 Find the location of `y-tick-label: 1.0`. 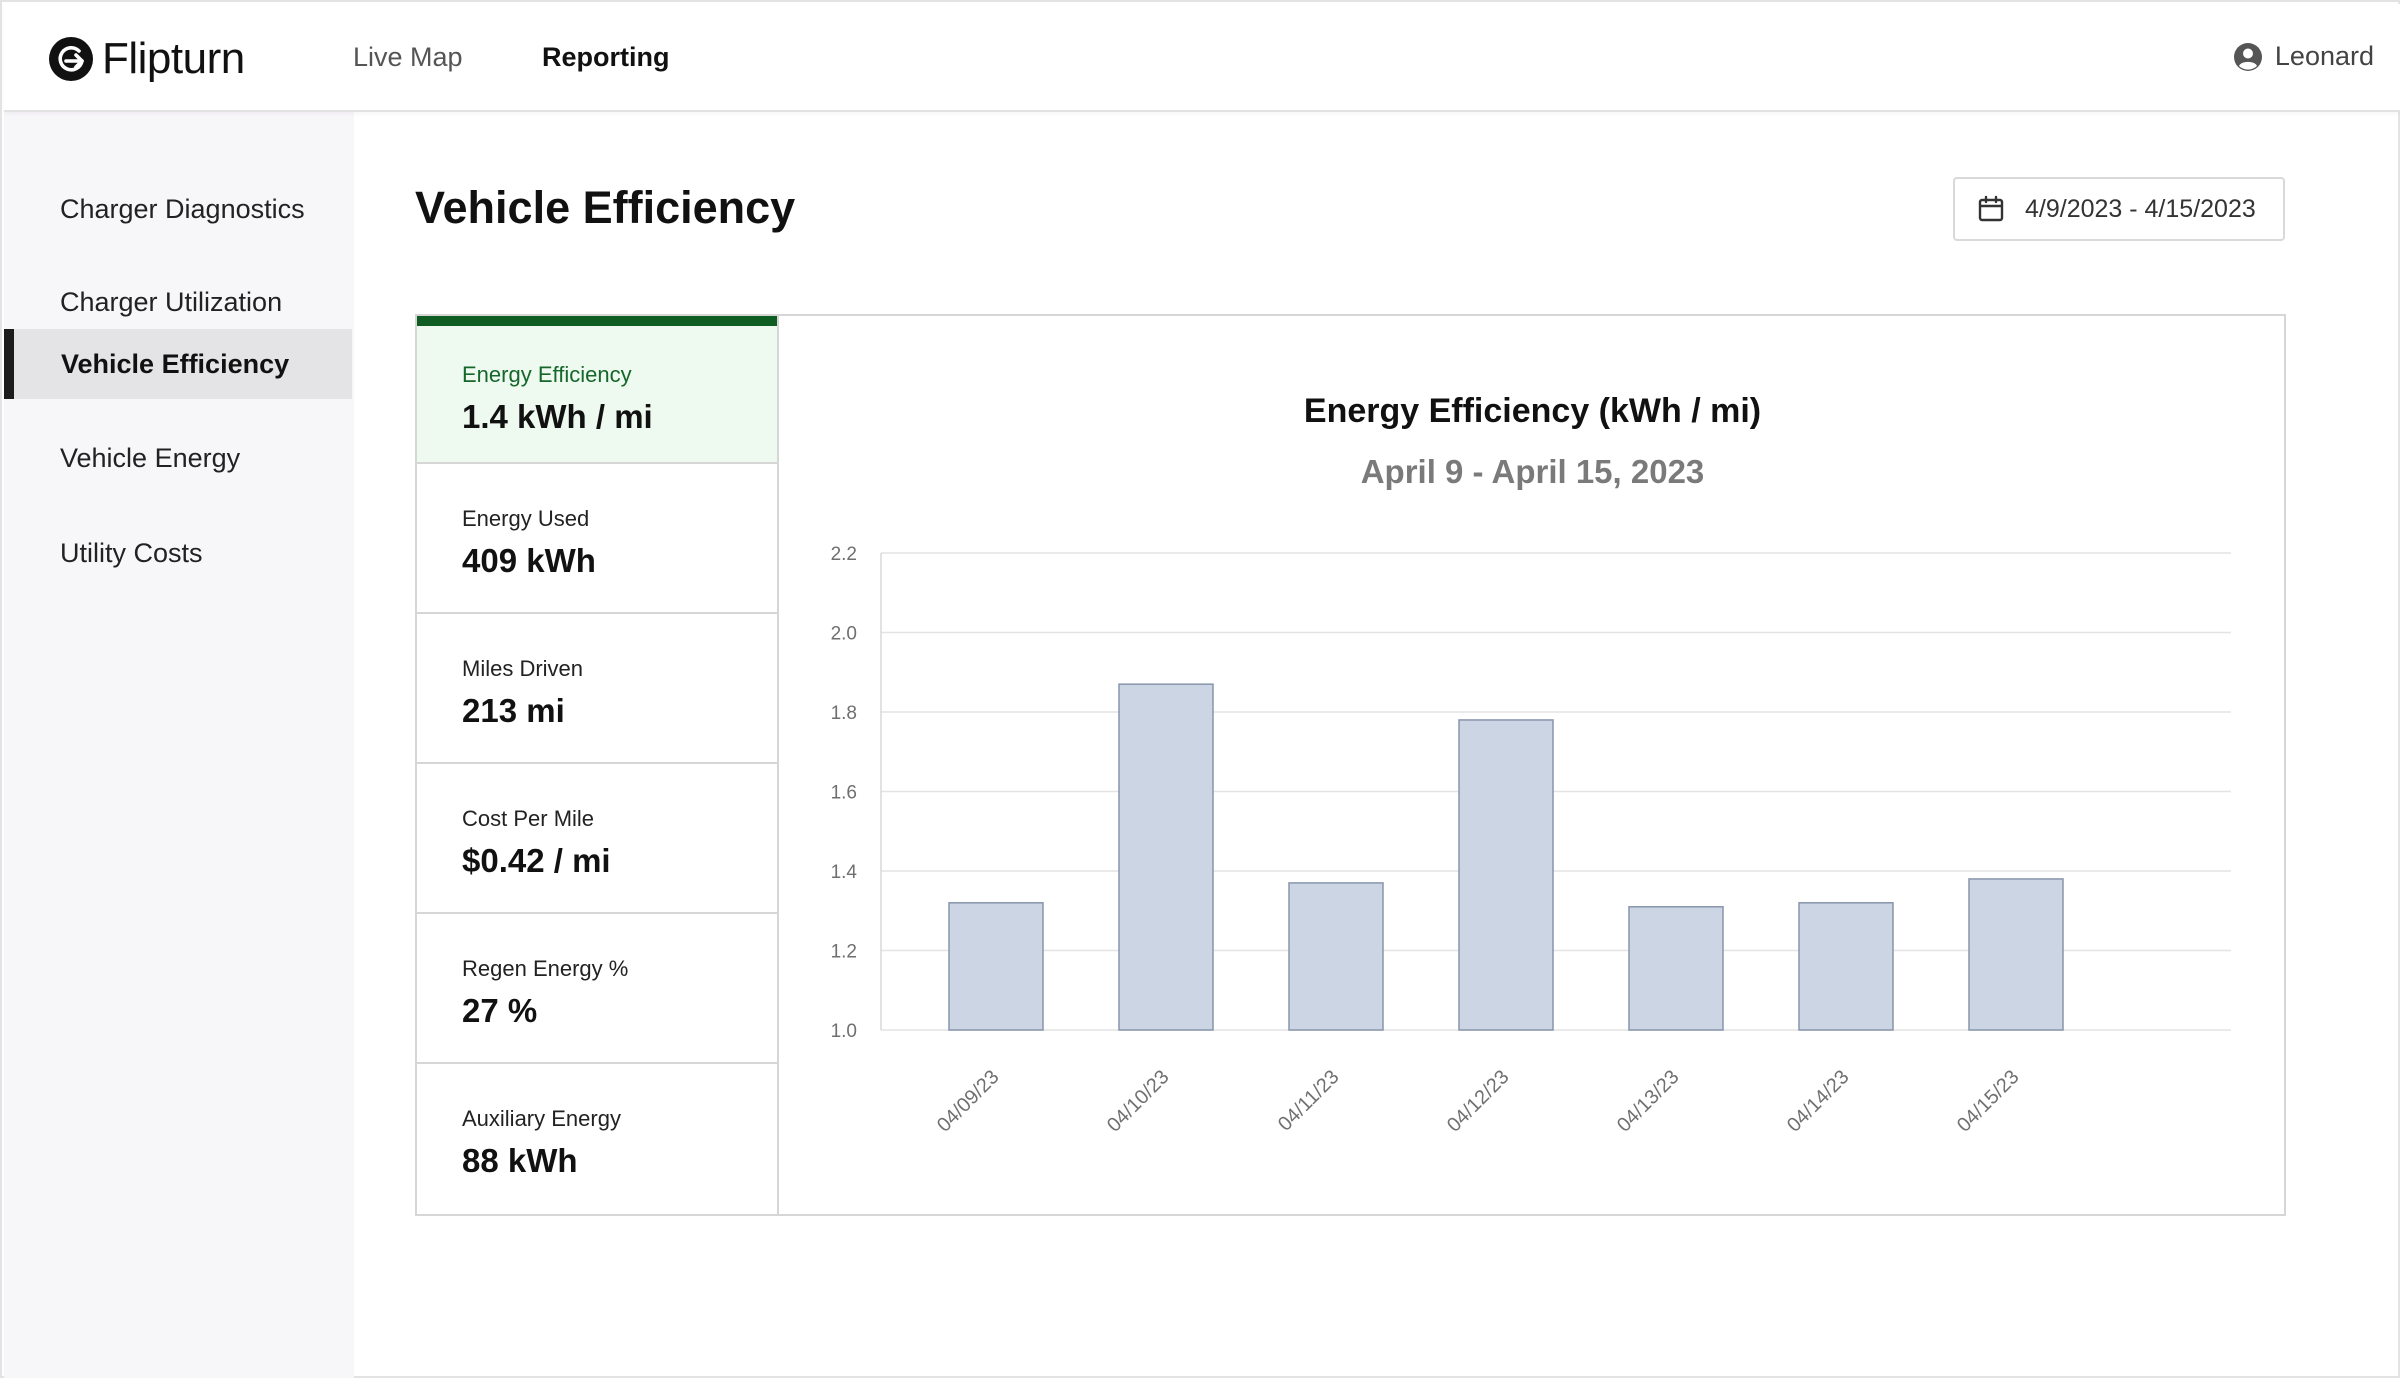

y-tick-label: 1.0 is located at coordinates (844, 1031).